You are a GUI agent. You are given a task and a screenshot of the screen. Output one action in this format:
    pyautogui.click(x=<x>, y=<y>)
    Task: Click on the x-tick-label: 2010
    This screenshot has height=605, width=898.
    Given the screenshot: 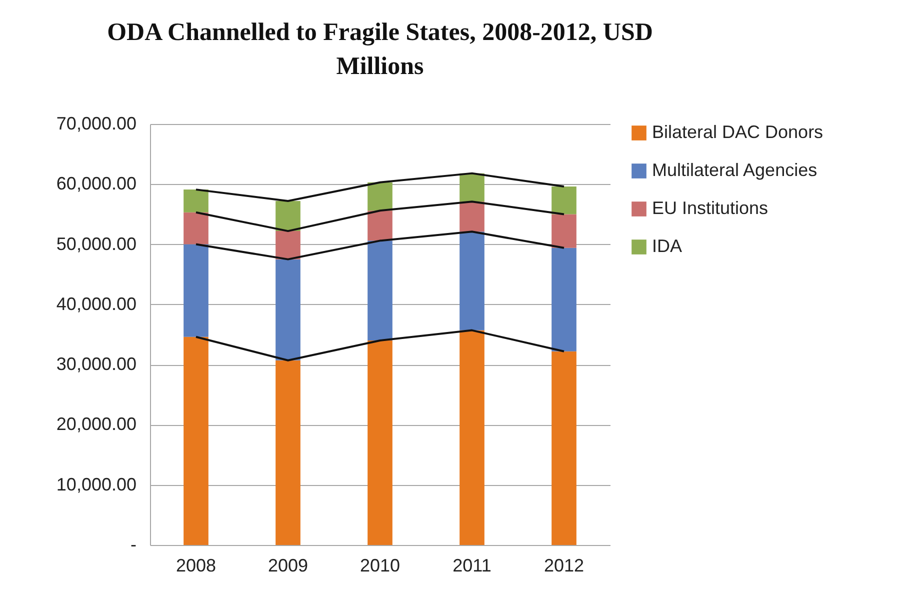 What is the action you would take?
    pyautogui.click(x=380, y=566)
    